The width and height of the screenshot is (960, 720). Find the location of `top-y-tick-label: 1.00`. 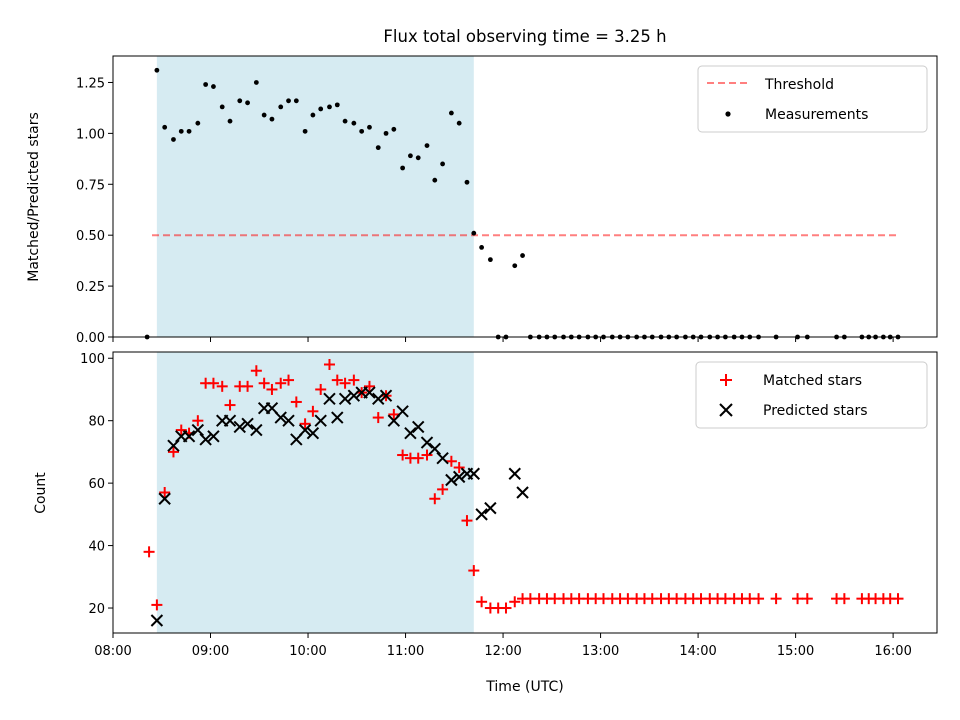

top-y-tick-label: 1.00 is located at coordinates (90, 134).